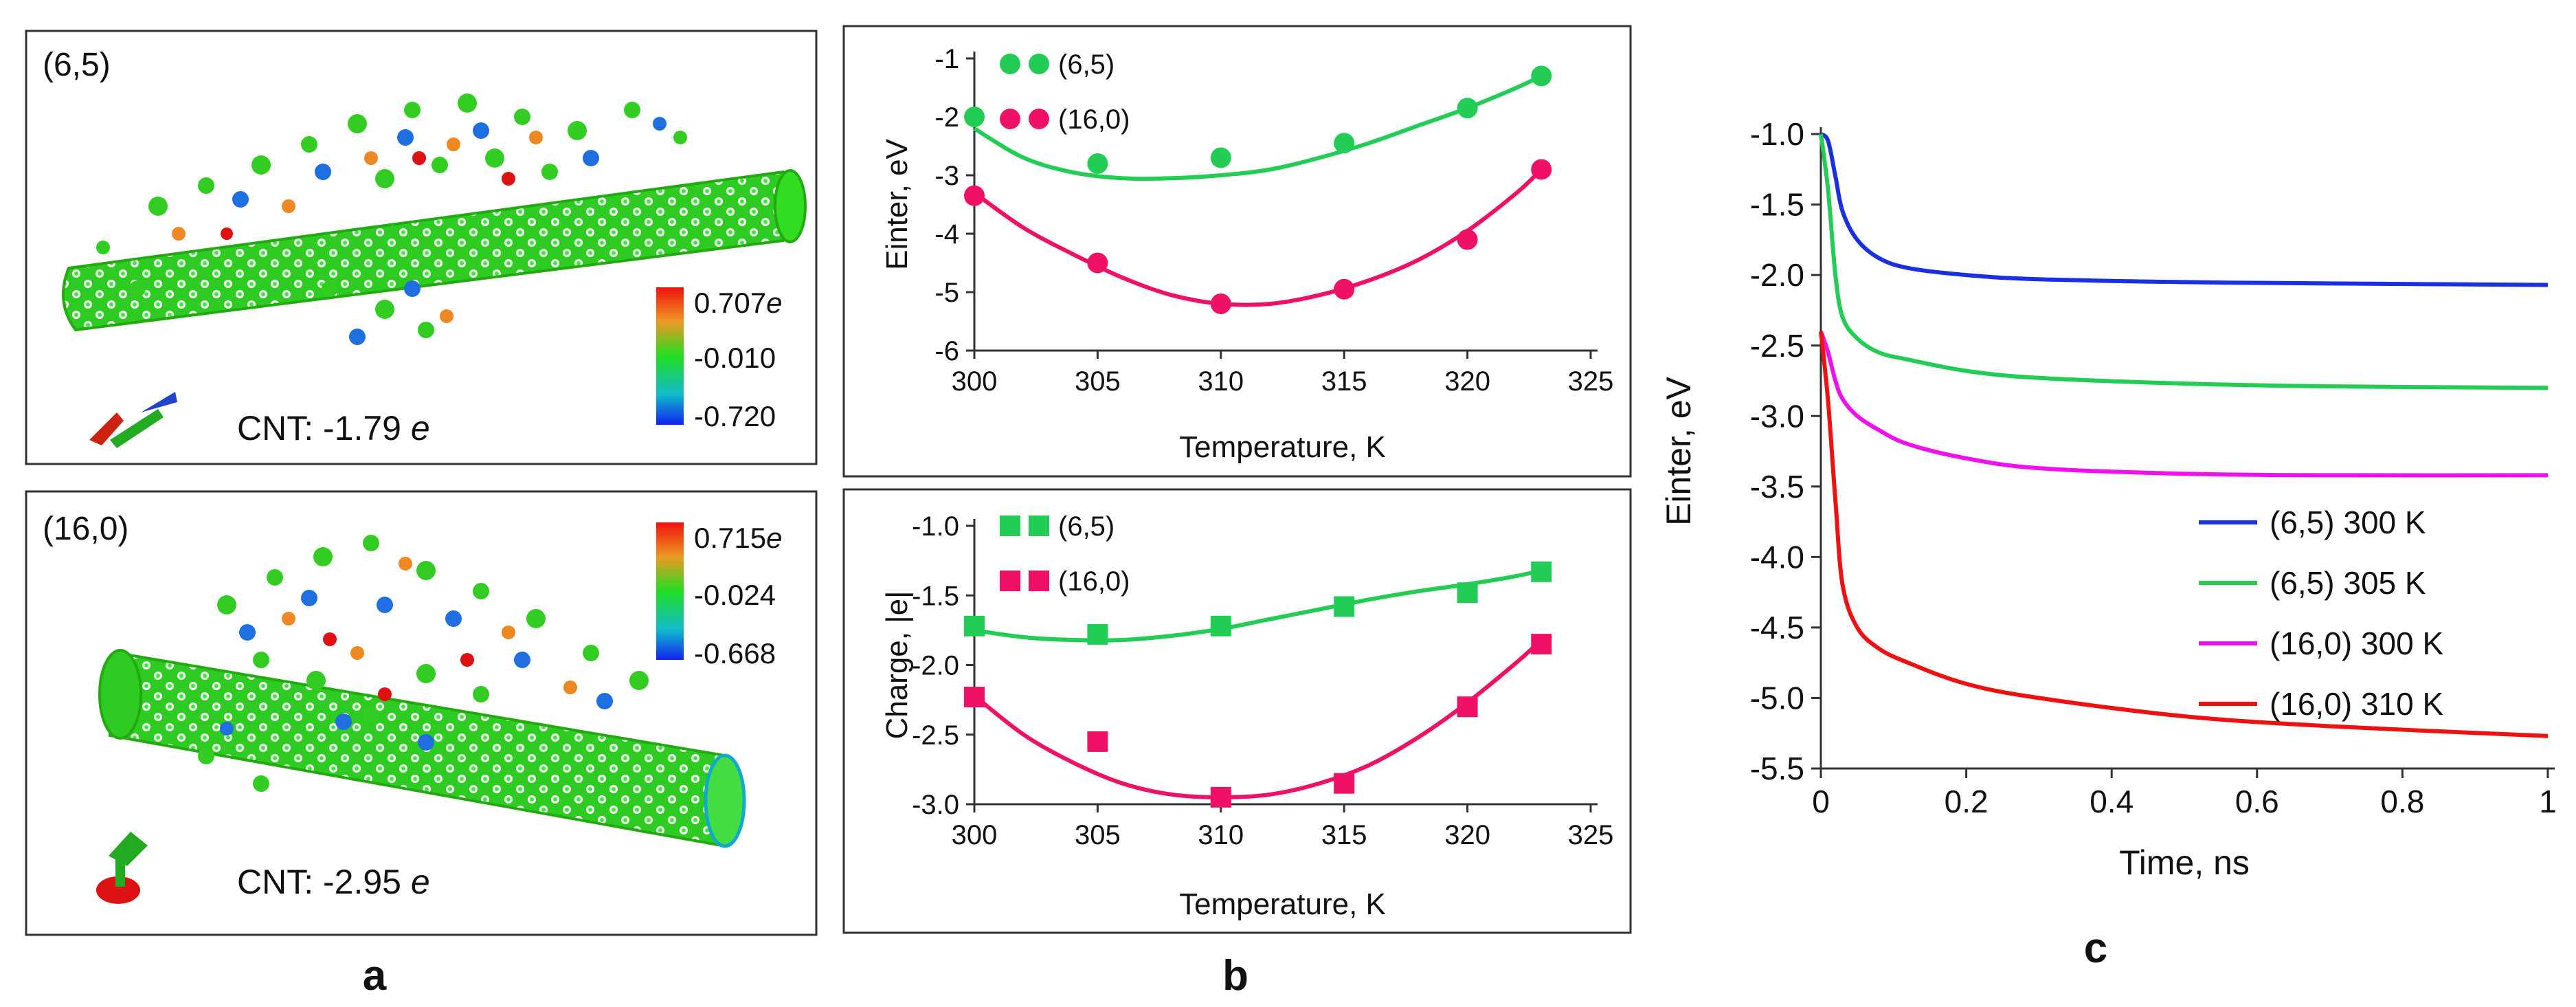 This screenshot has width=2576, height=1007. What do you see at coordinates (1235, 975) in the screenshot?
I see `panel-label-b: b` at bounding box center [1235, 975].